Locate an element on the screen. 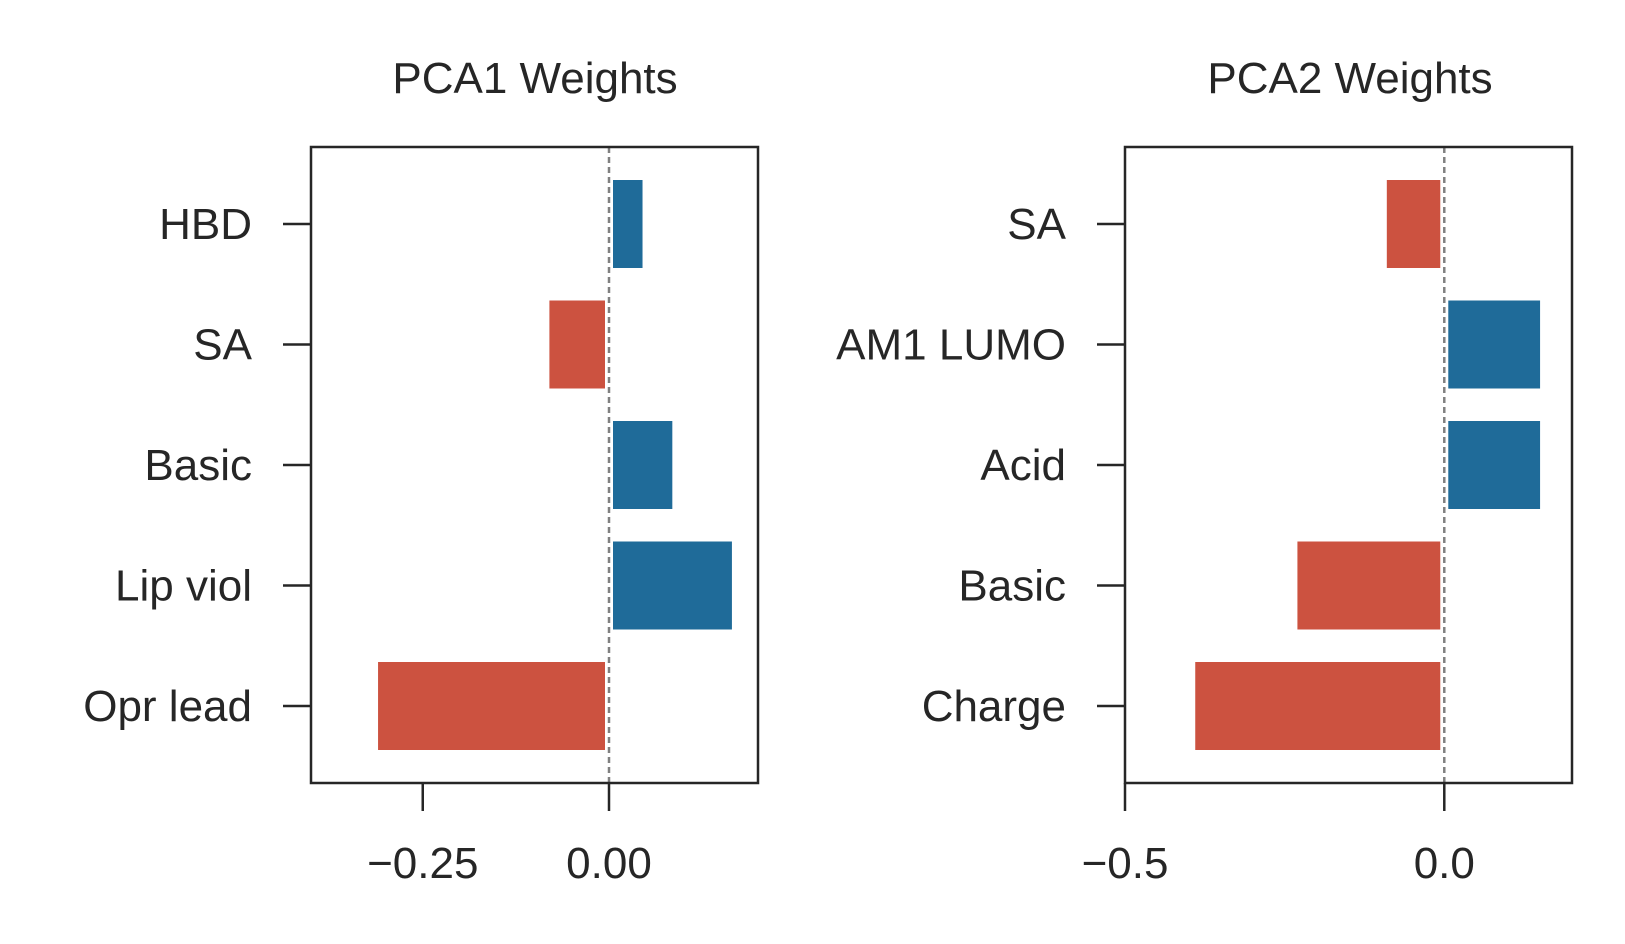  y-tick-label: Lip viol is located at coordinates (183, 586).